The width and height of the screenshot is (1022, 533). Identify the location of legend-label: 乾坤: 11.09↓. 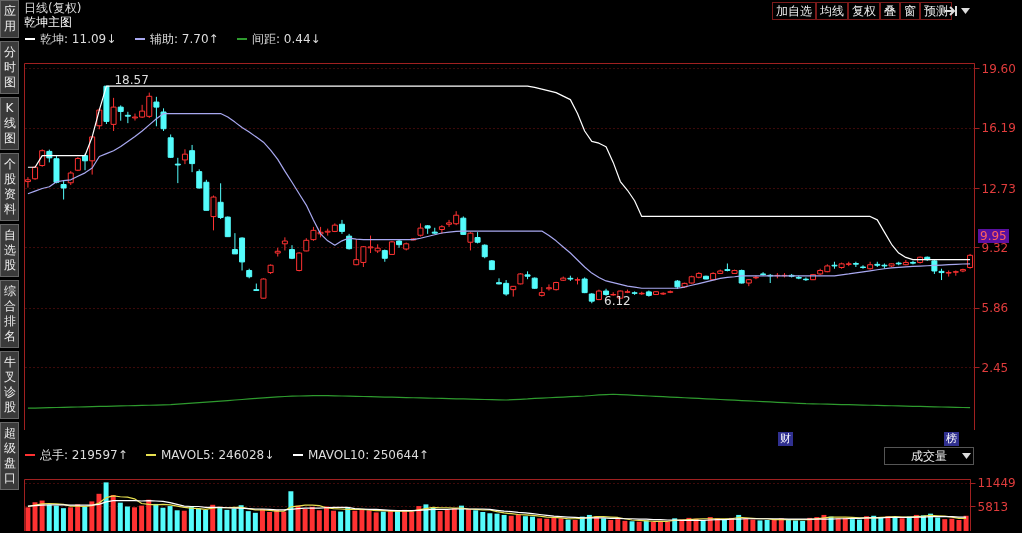
(78, 39).